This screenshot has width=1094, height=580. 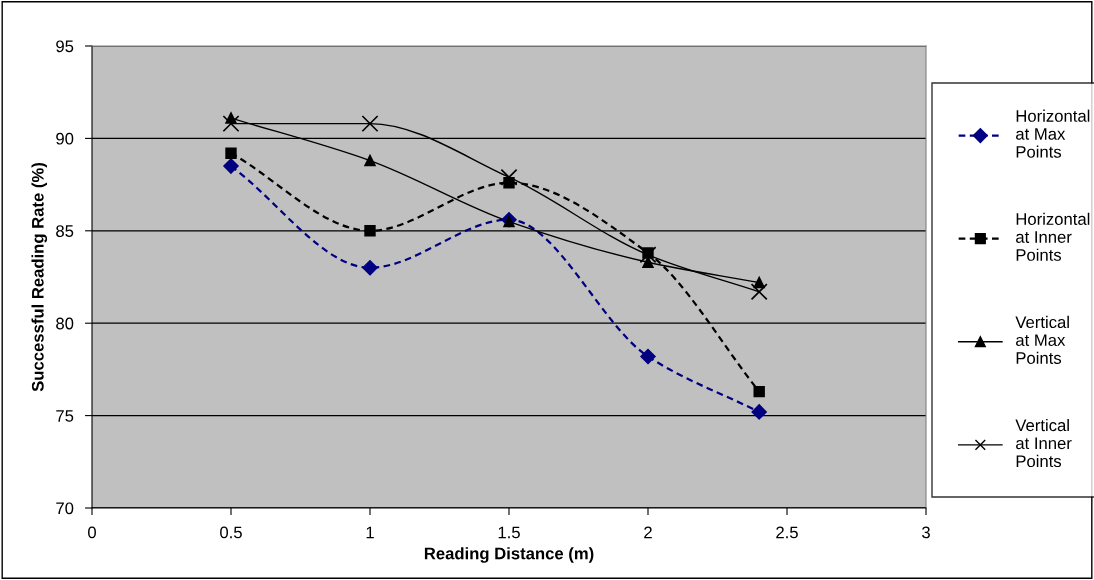 I want to click on y-tick-label: 85, so click(x=65, y=231).